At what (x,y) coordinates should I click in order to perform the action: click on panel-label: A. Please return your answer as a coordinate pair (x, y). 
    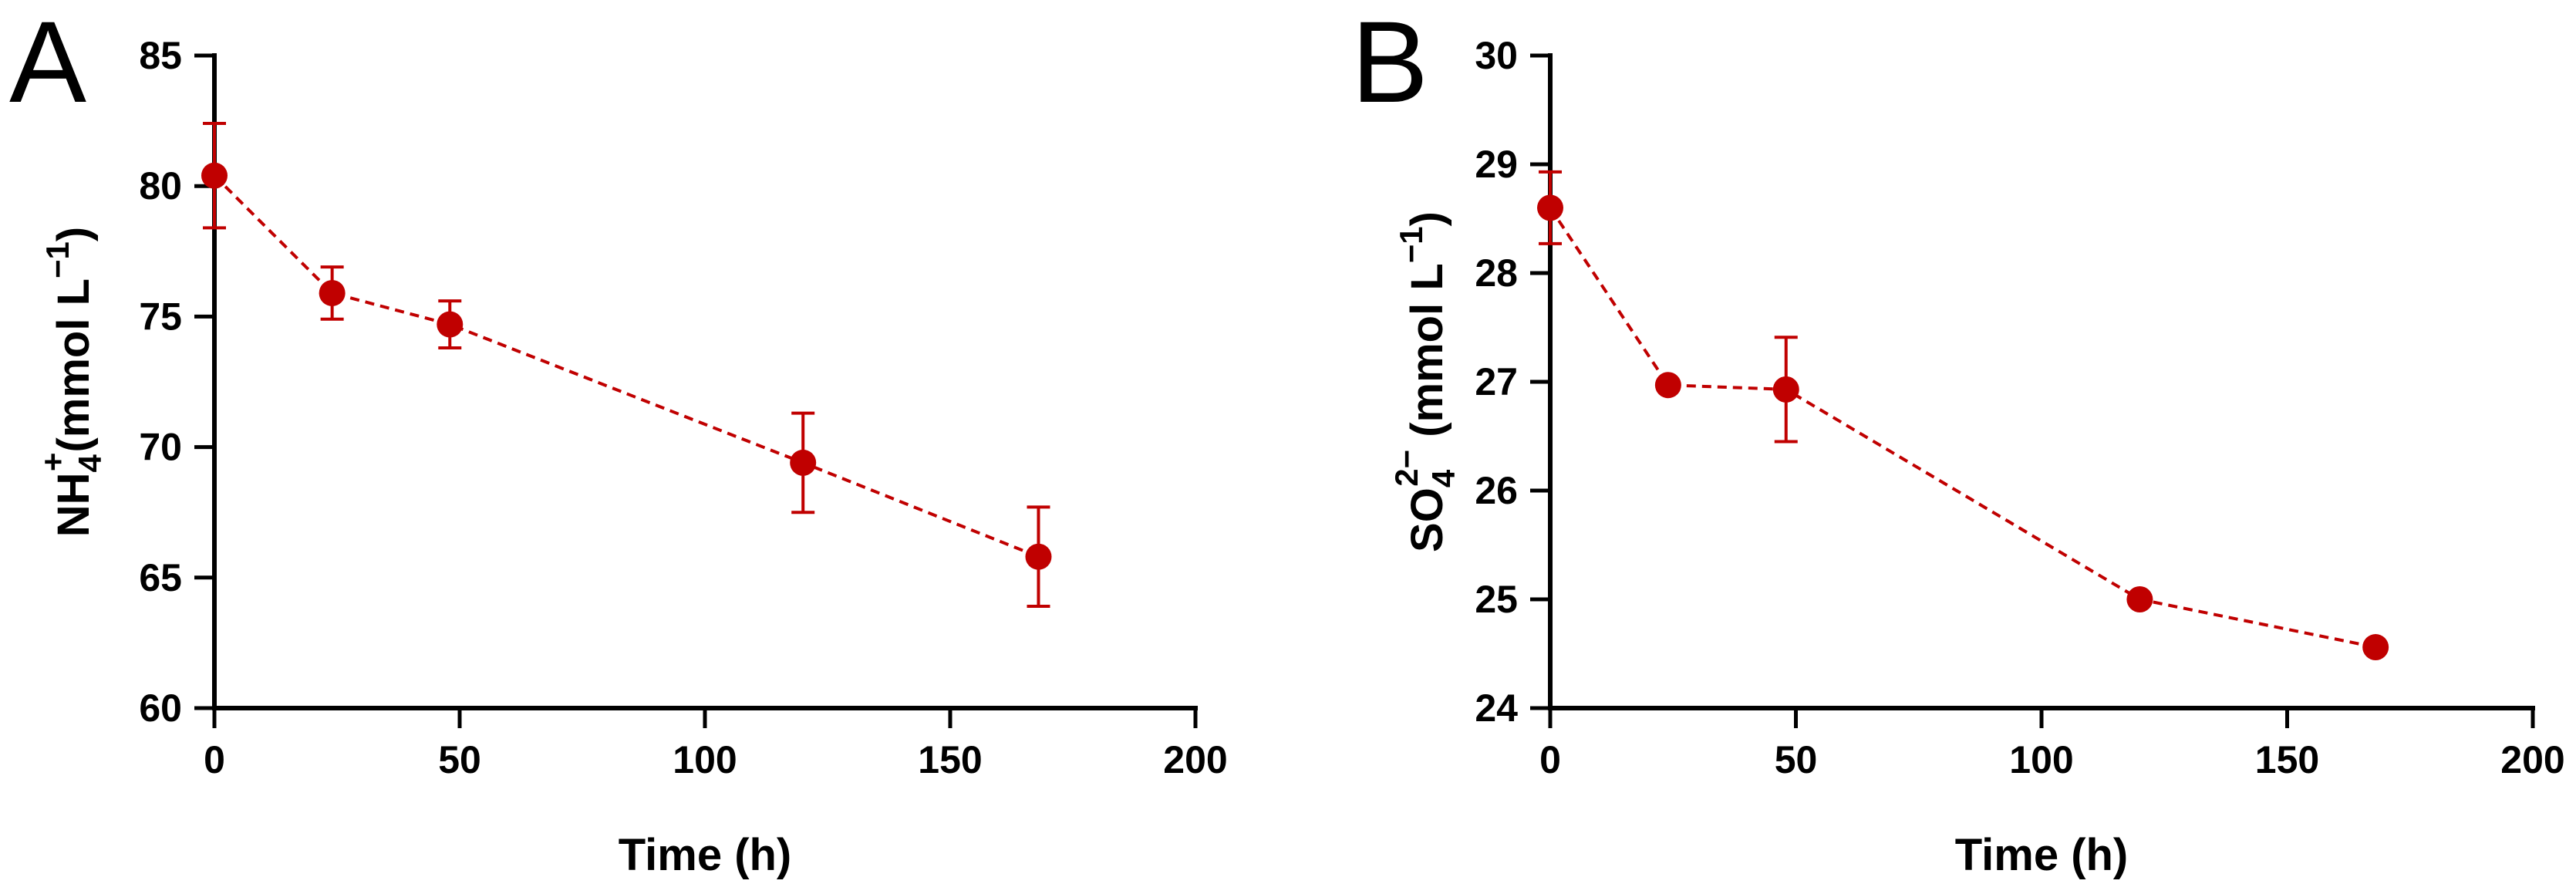
    Looking at the image, I should click on (47, 64).